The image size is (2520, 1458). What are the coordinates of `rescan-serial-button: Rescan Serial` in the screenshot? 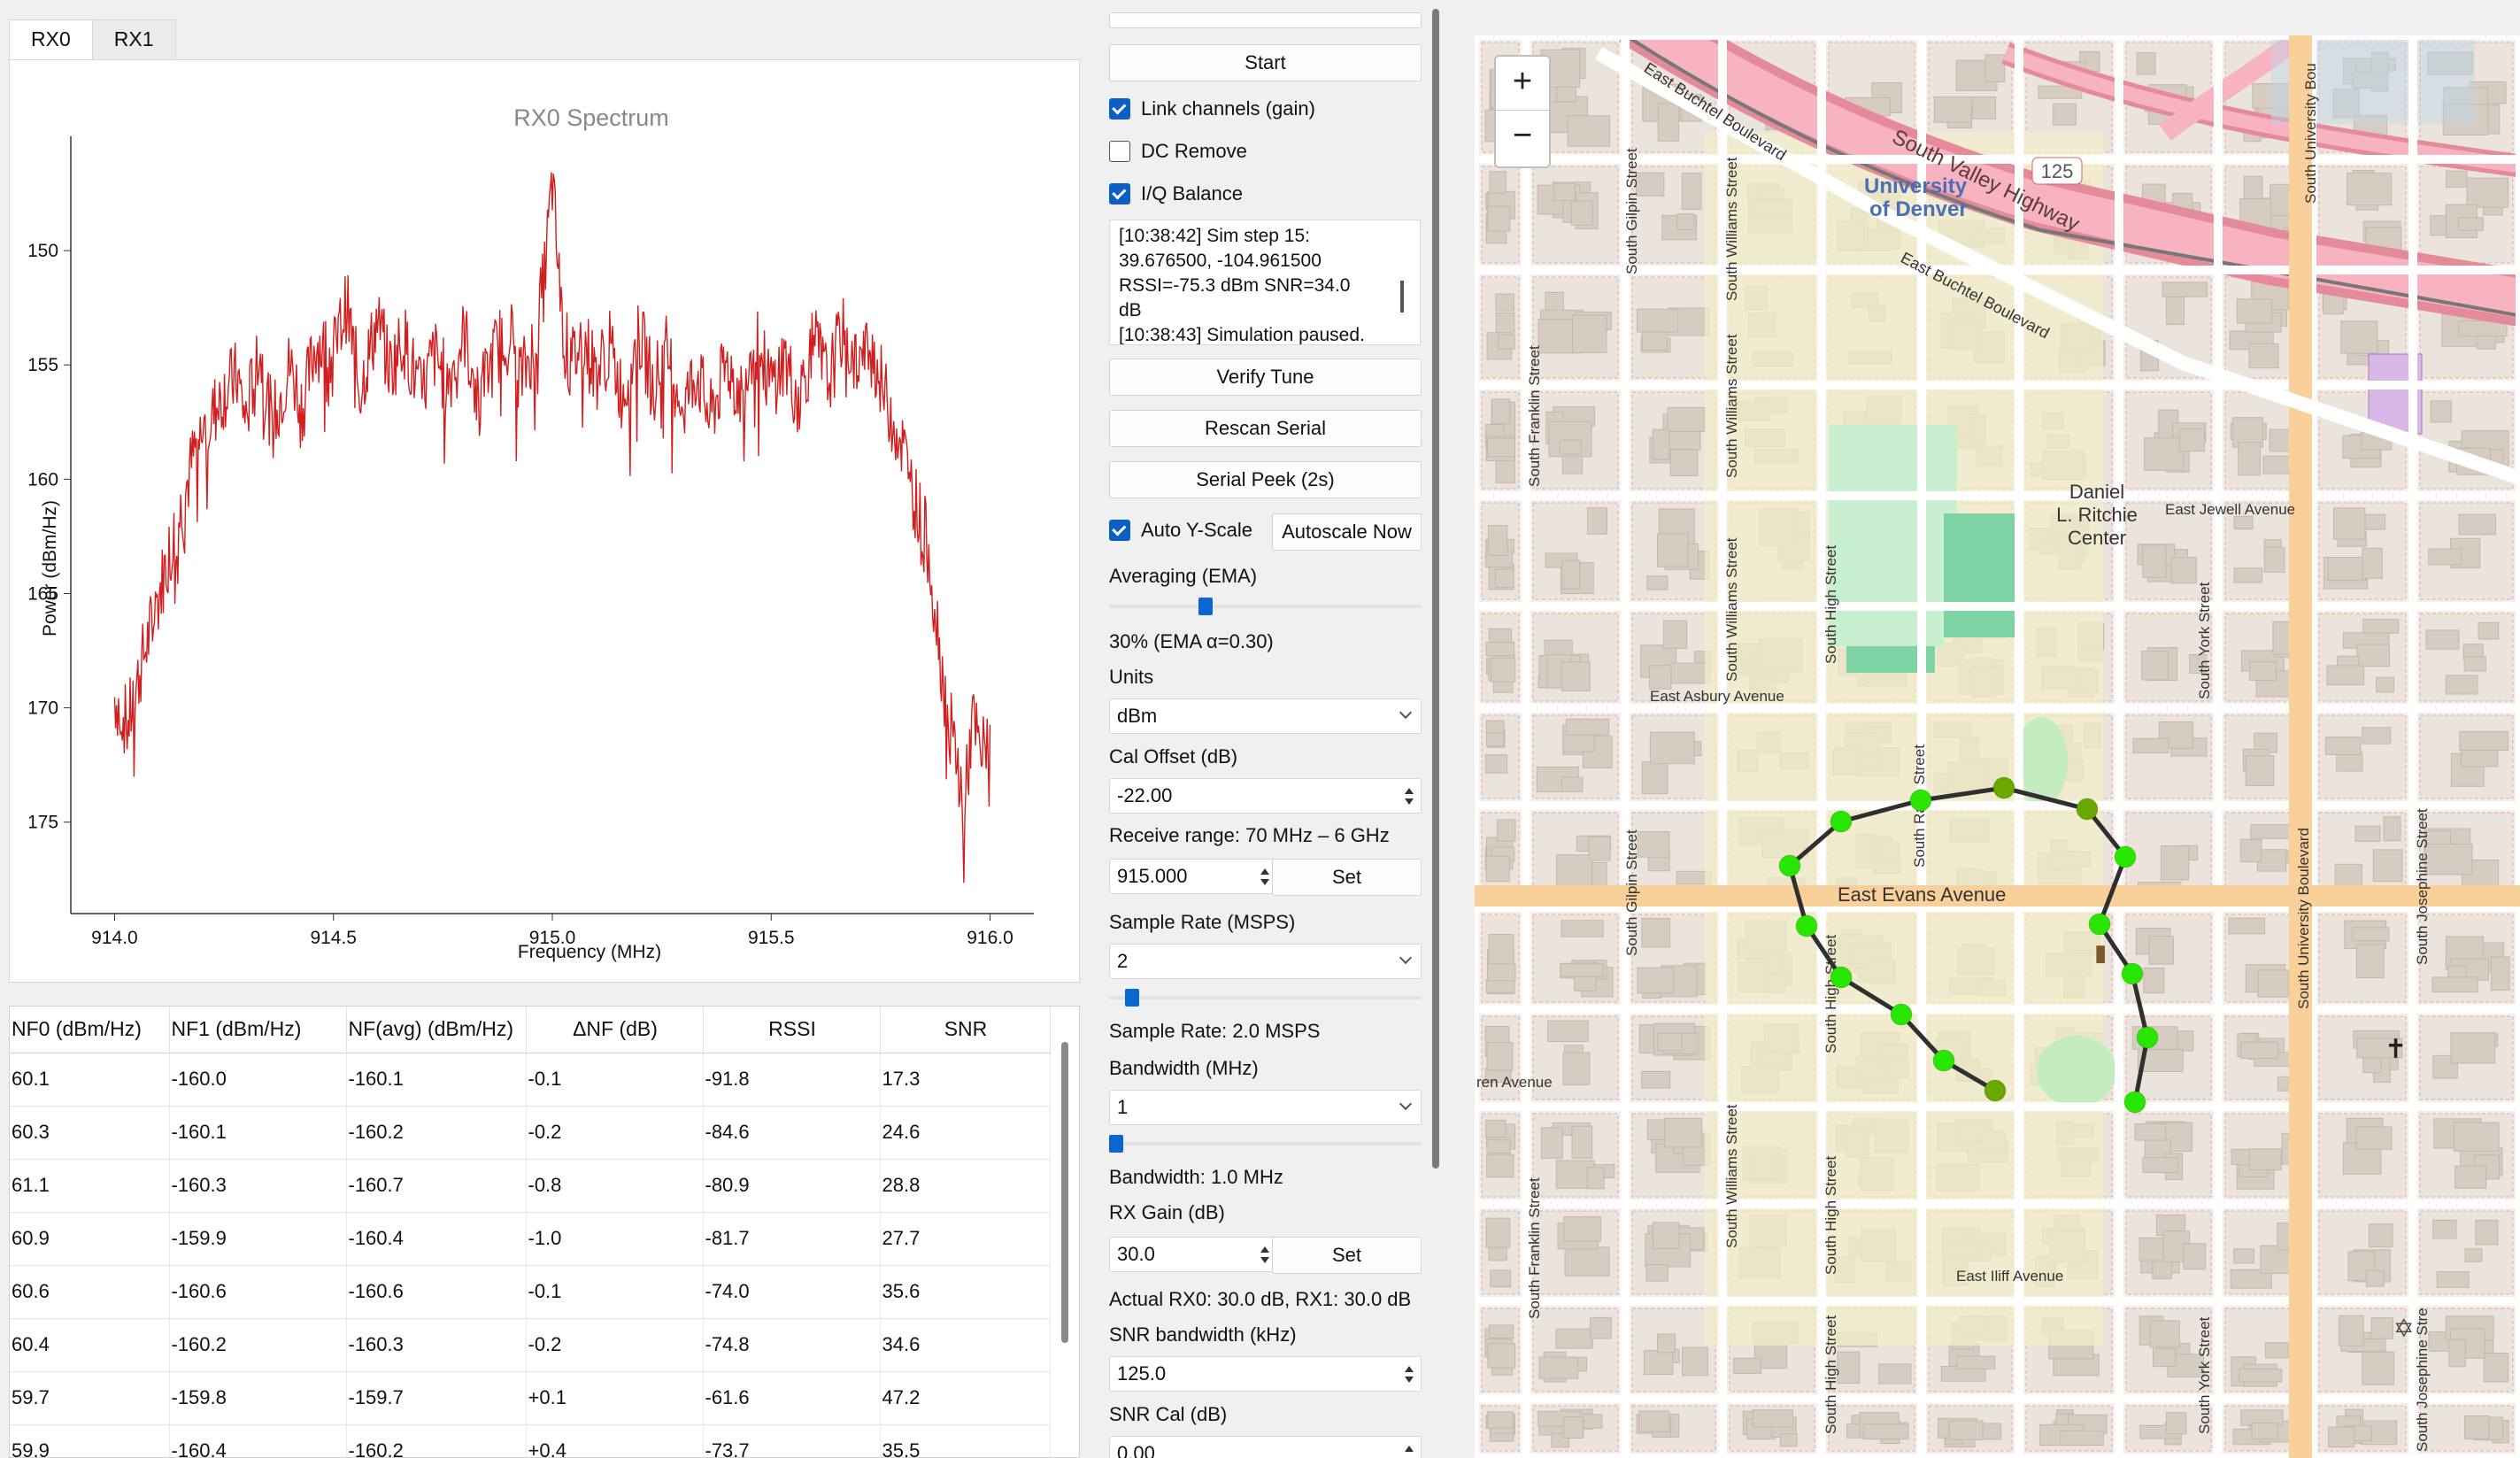 It's located at (1265, 428).